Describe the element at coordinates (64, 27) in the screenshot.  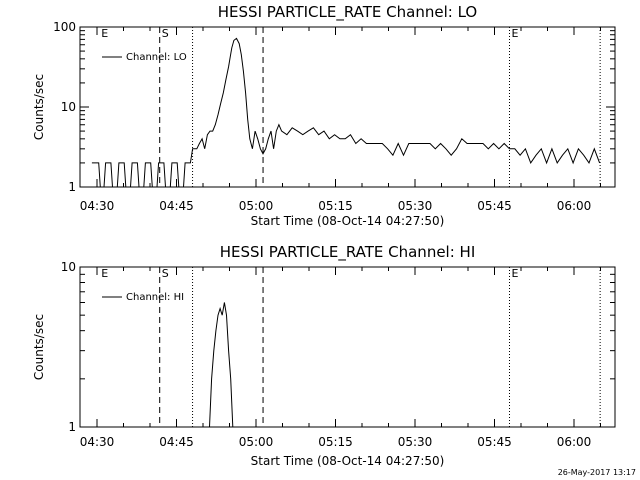
I see `y-tick-label: 100` at that location.